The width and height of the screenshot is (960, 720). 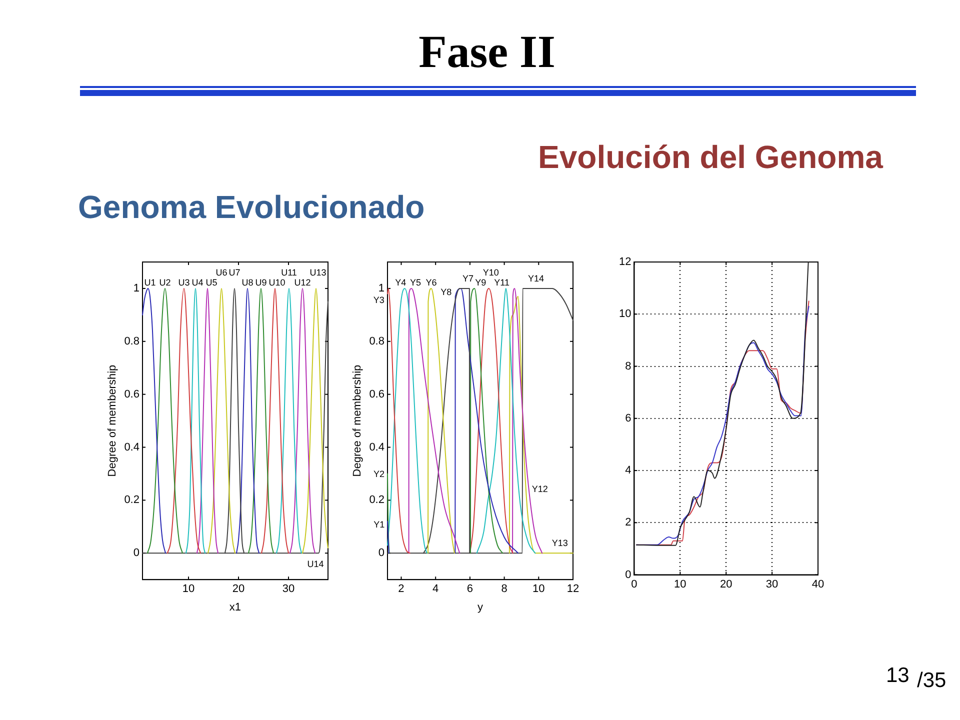 I want to click on text: 13, so click(x=898, y=676).